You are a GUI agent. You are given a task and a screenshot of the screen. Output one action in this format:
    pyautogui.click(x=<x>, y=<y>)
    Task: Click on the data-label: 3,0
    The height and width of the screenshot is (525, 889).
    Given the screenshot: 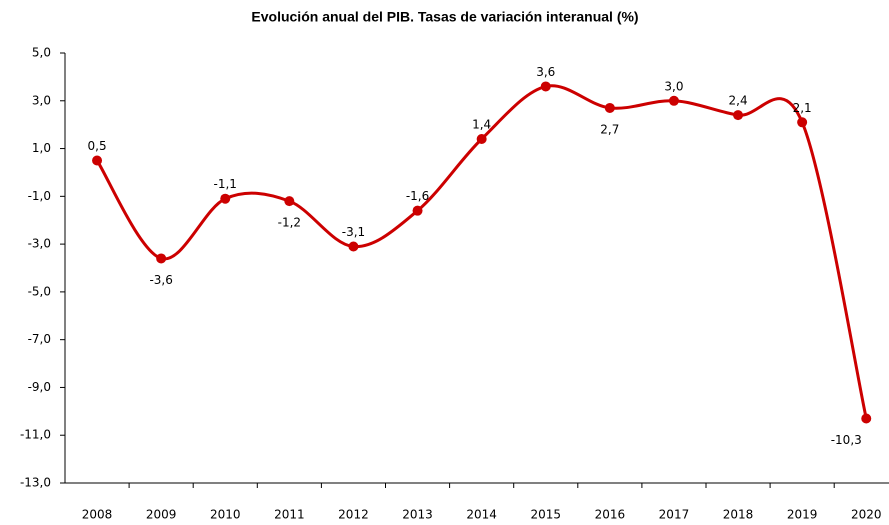 What is the action you would take?
    pyautogui.click(x=673, y=86)
    